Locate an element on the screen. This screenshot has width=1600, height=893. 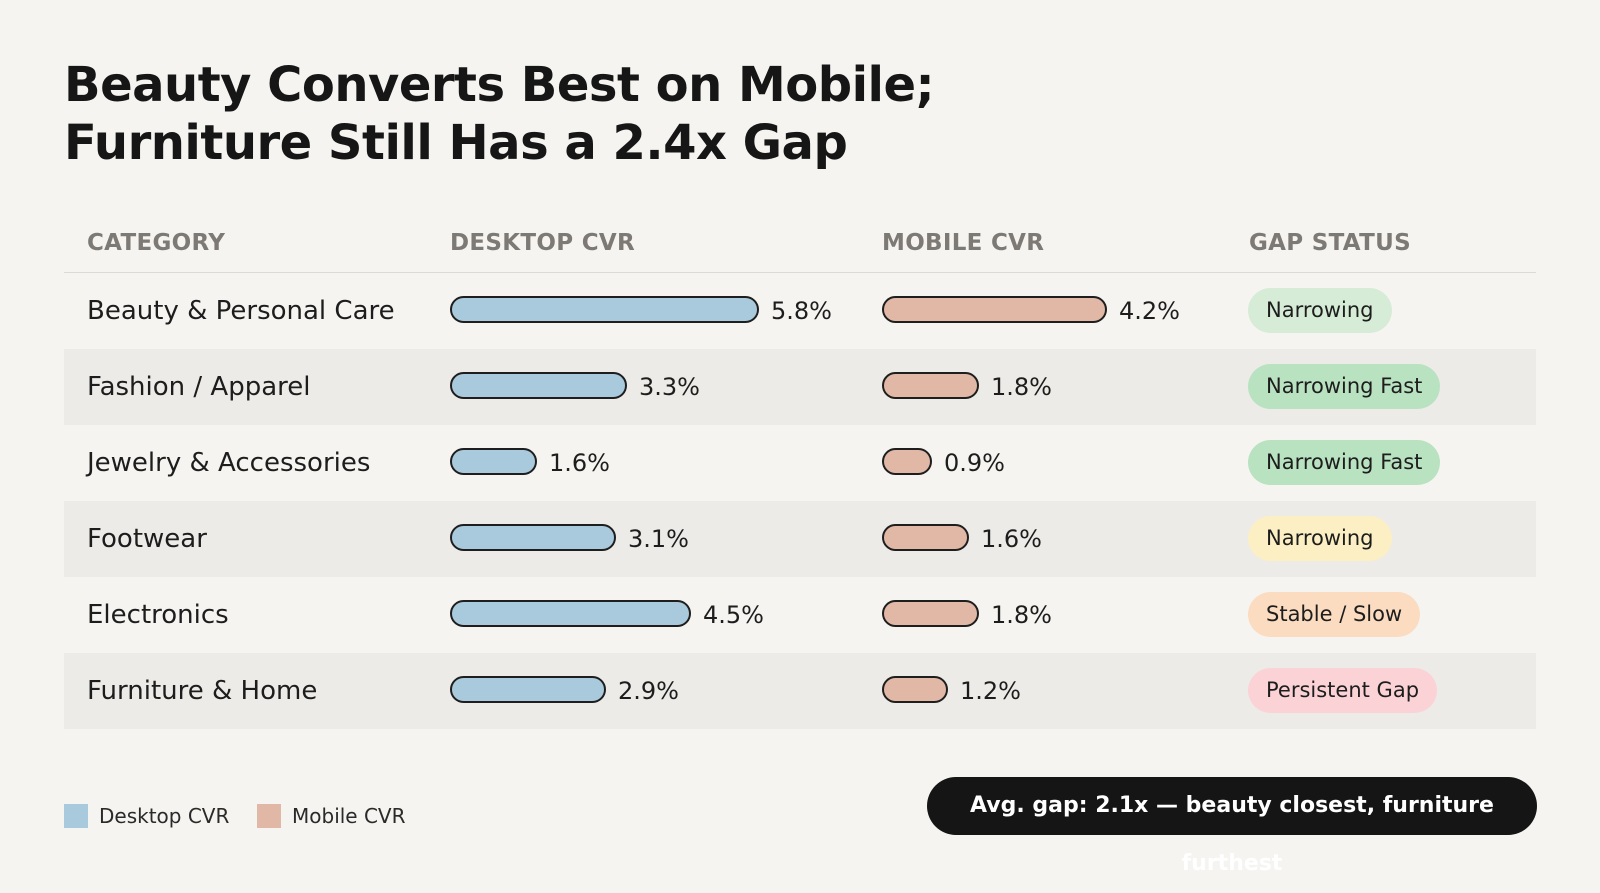
desktop-cvr-value: 3.1% is located at coordinates (658, 539).